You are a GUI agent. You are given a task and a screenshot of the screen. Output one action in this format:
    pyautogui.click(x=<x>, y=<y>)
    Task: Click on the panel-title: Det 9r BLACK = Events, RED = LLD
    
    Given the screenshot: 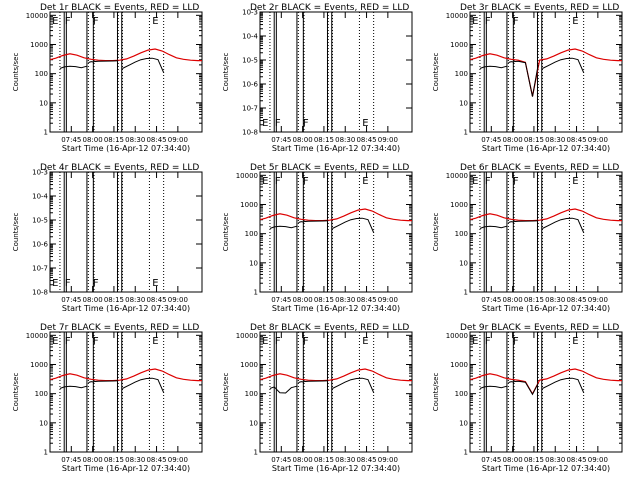 What is the action you would take?
    pyautogui.click(x=539, y=328)
    